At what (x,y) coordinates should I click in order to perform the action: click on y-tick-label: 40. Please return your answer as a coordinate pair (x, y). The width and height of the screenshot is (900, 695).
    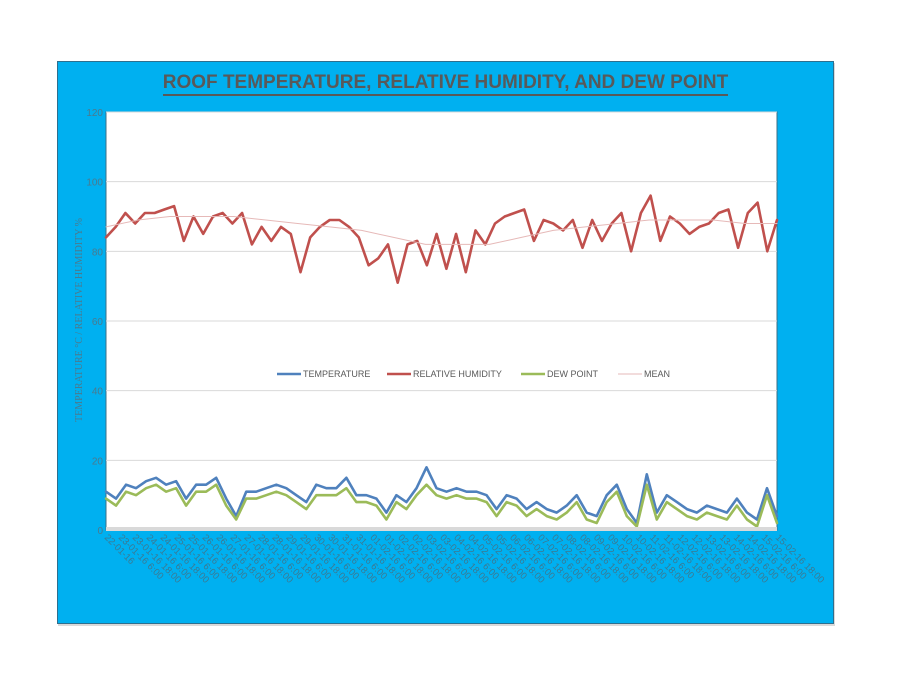
    Looking at the image, I should click on (98, 392).